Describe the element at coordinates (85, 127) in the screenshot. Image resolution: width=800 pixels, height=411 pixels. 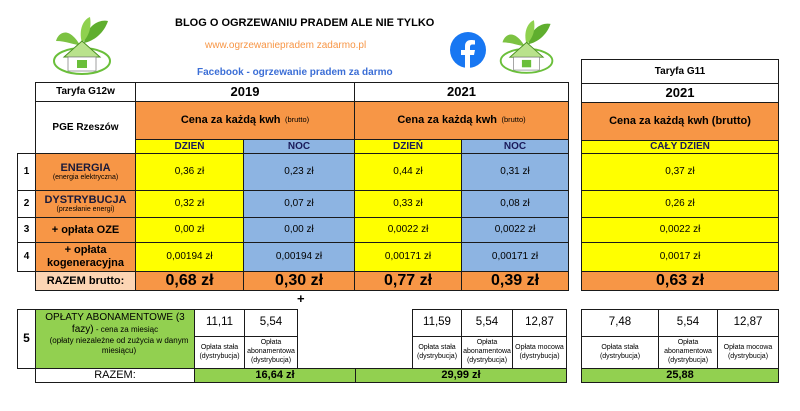
I see `provider-label: PGE Rzeszów` at that location.